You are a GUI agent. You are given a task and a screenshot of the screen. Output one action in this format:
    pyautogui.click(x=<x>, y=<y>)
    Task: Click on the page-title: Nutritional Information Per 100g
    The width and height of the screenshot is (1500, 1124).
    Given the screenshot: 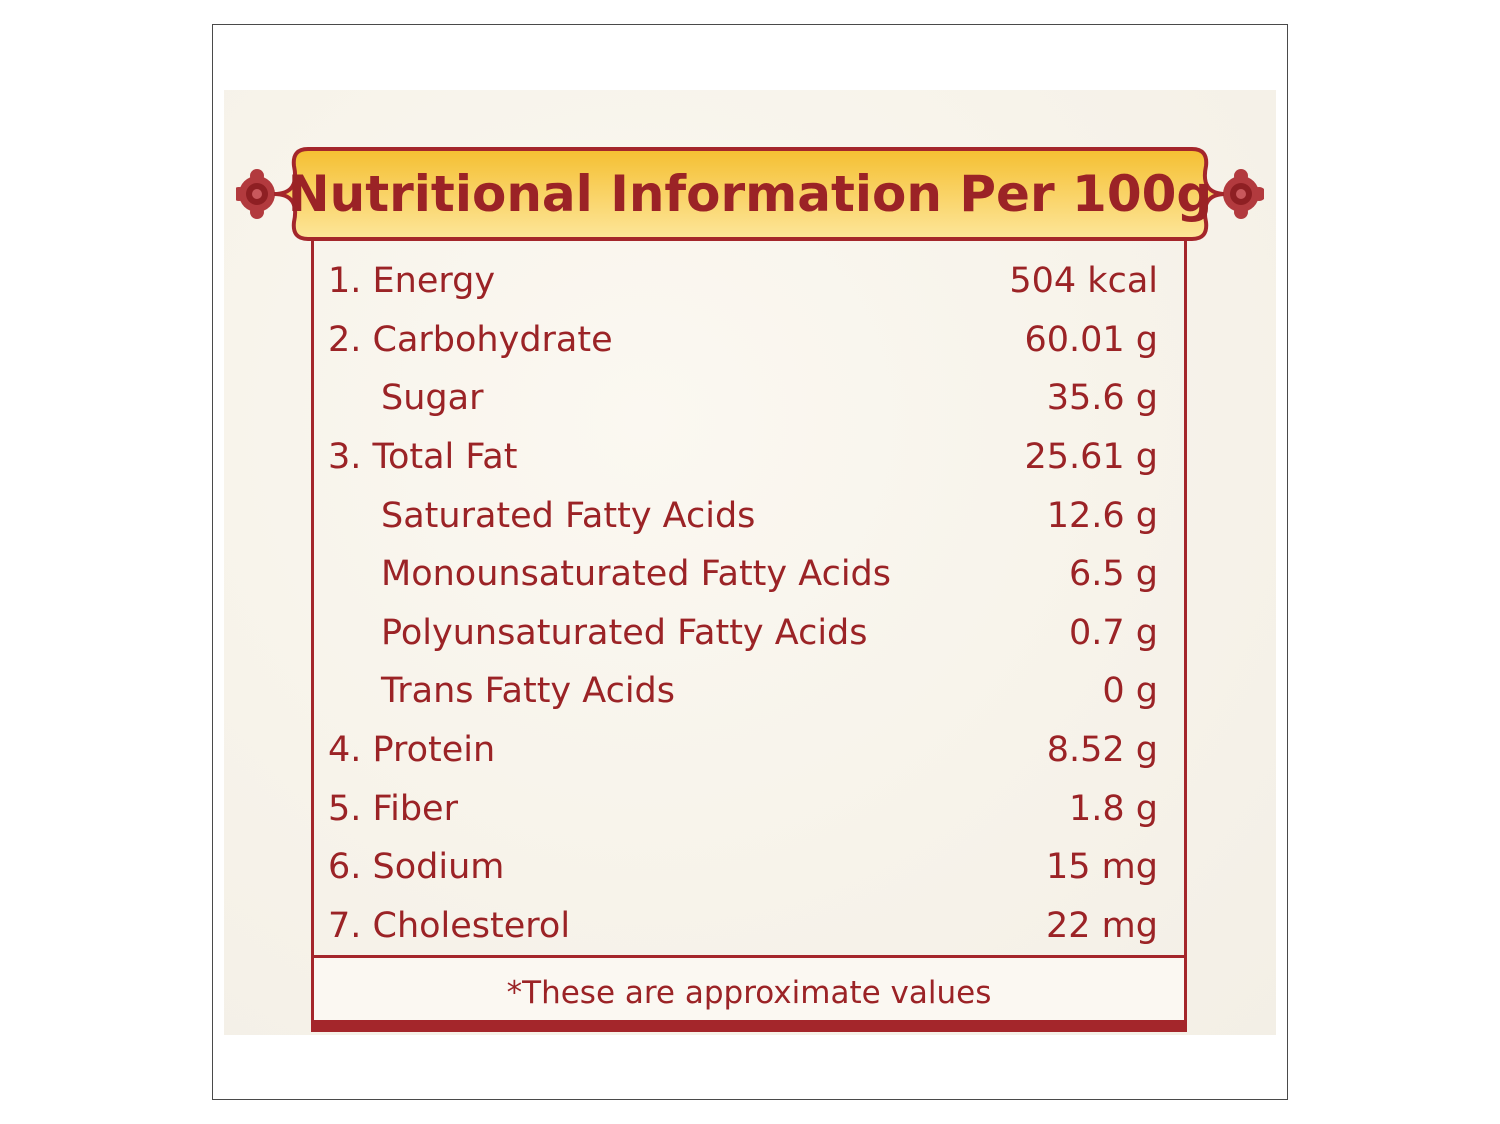 What is the action you would take?
    pyautogui.click(x=750, y=194)
    